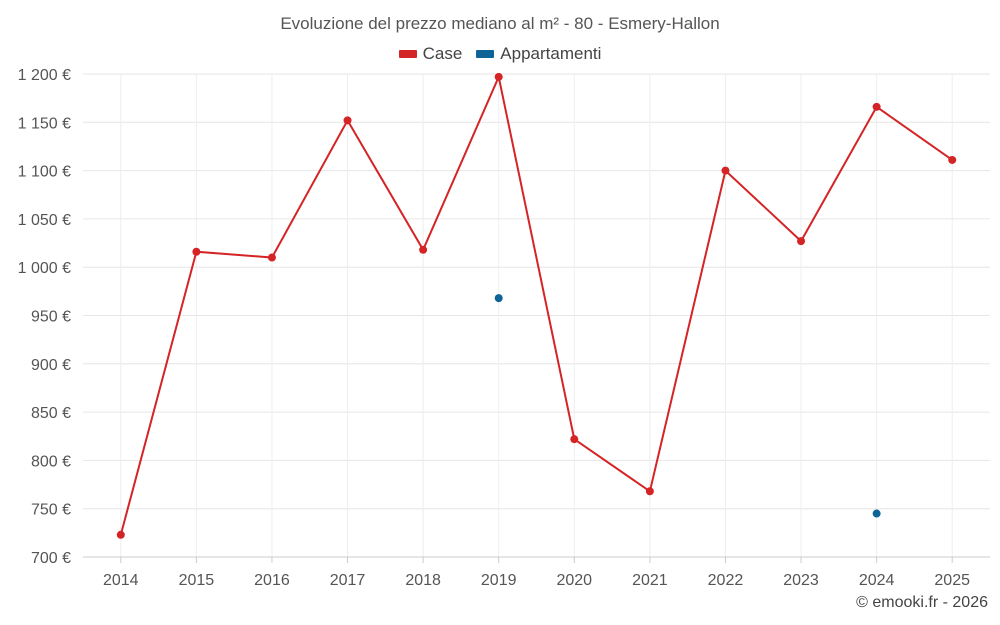 Image resolution: width=1000 pixels, height=625 pixels. What do you see at coordinates (44, 268) in the screenshot?
I see `y-tick-label: 1 000 €` at bounding box center [44, 268].